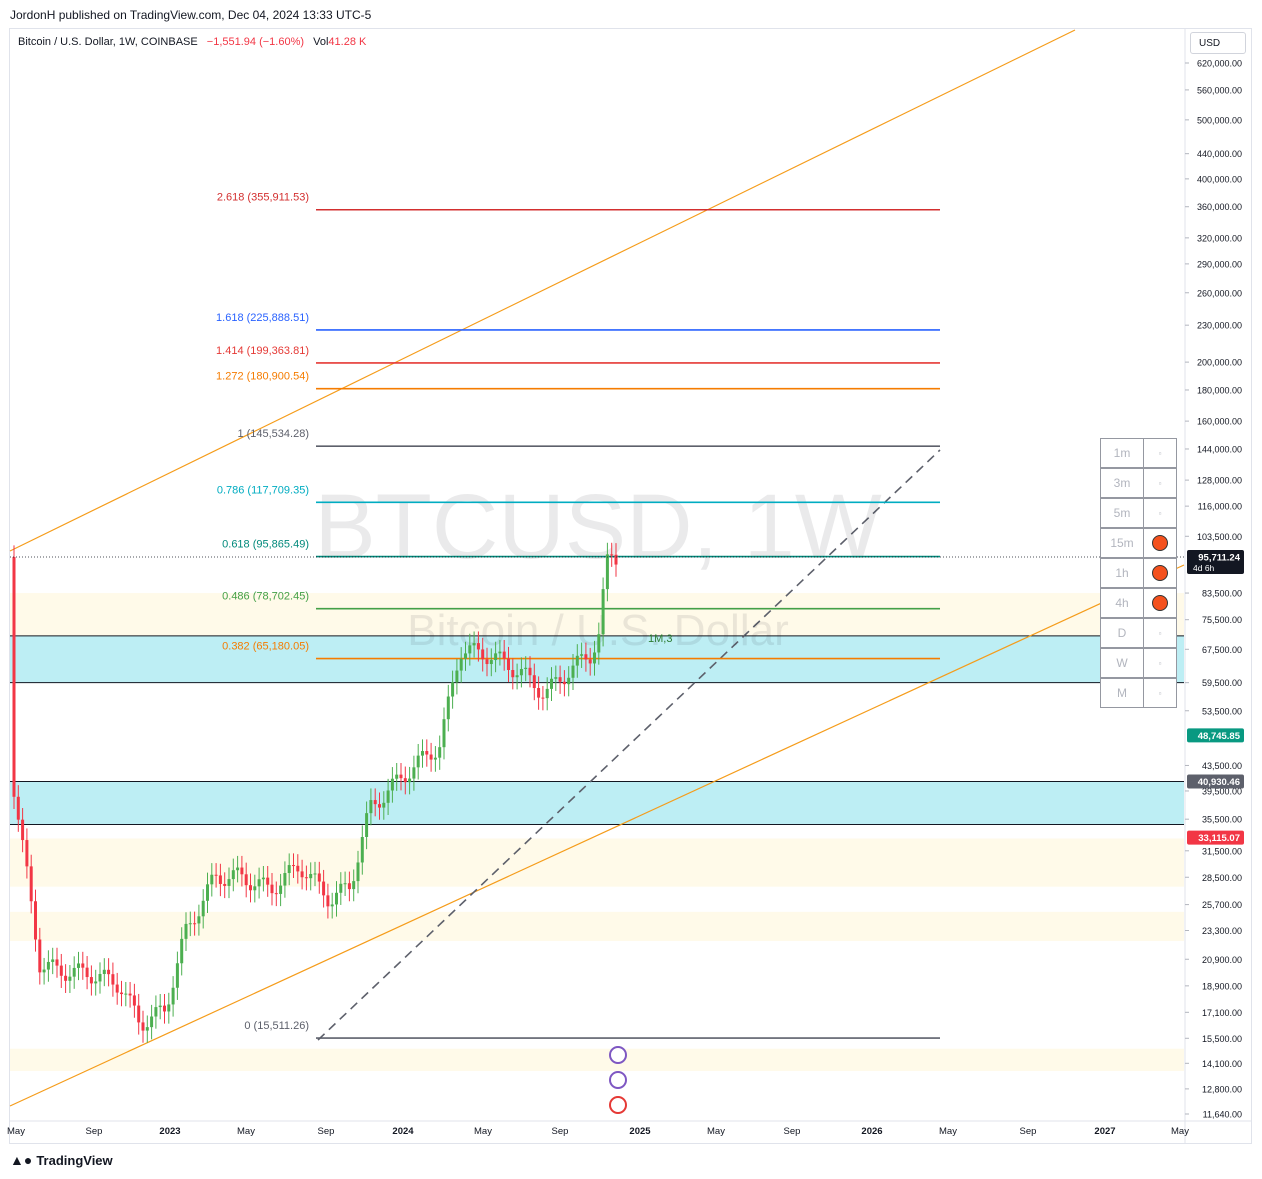  I want to click on price-tick-label: 160,000.00, so click(1219, 422).